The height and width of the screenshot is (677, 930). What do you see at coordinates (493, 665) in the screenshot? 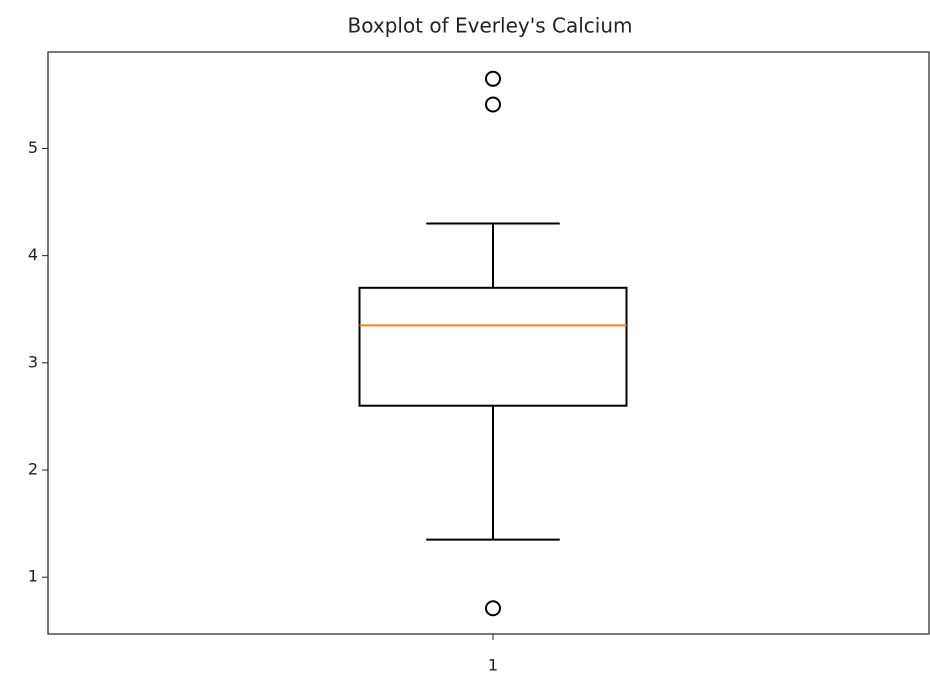
I see `x-tick-label: 1` at bounding box center [493, 665].